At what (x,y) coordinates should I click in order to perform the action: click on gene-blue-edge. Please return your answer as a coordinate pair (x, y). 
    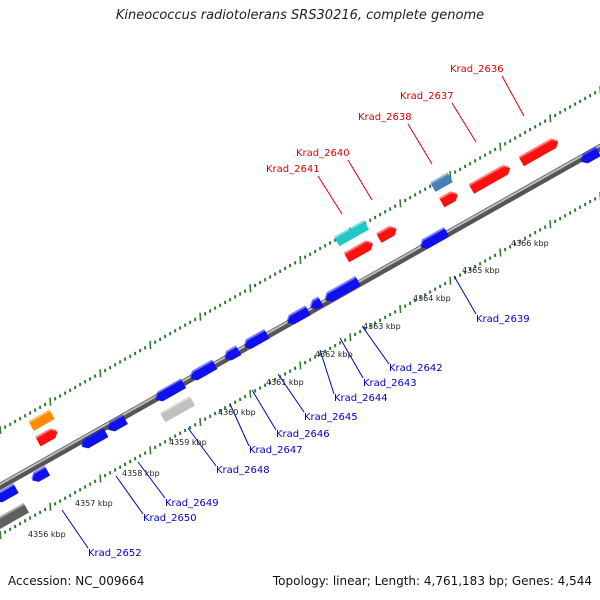
    Looking at the image, I should click on (590, 155).